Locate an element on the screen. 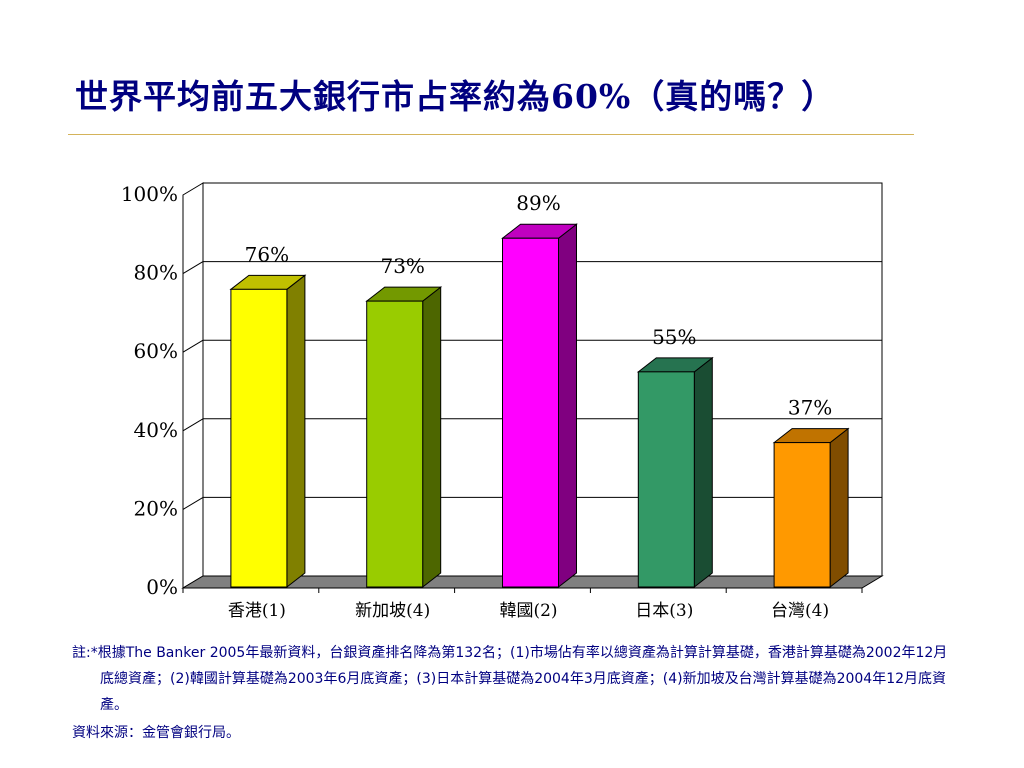  data-label: 73% is located at coordinates (402, 266).